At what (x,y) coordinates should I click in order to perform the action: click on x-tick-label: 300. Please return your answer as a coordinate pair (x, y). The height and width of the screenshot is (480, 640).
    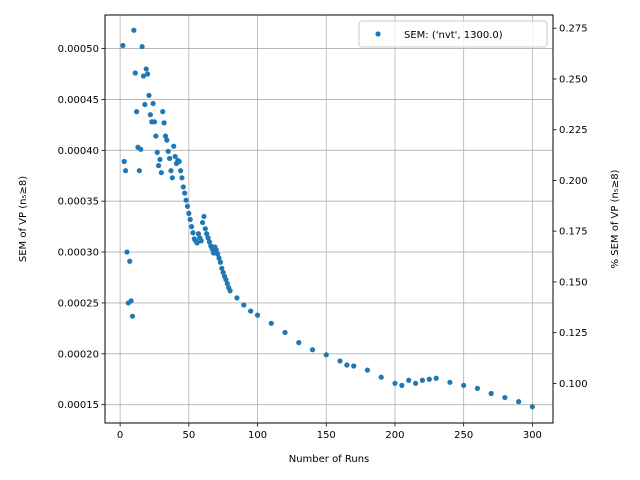
    Looking at the image, I should click on (532, 435).